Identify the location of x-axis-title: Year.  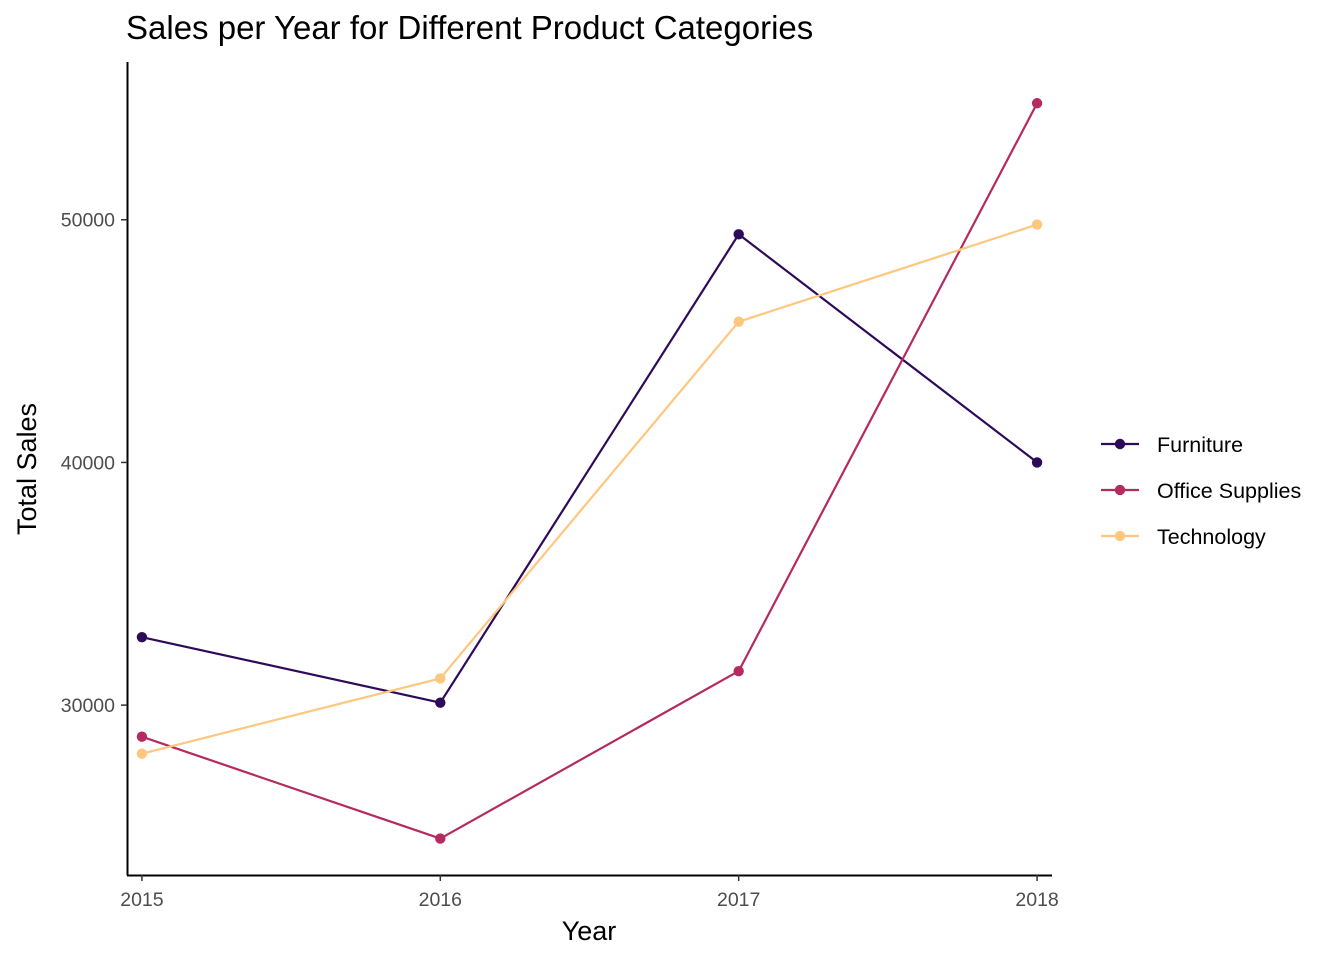
(589, 931).